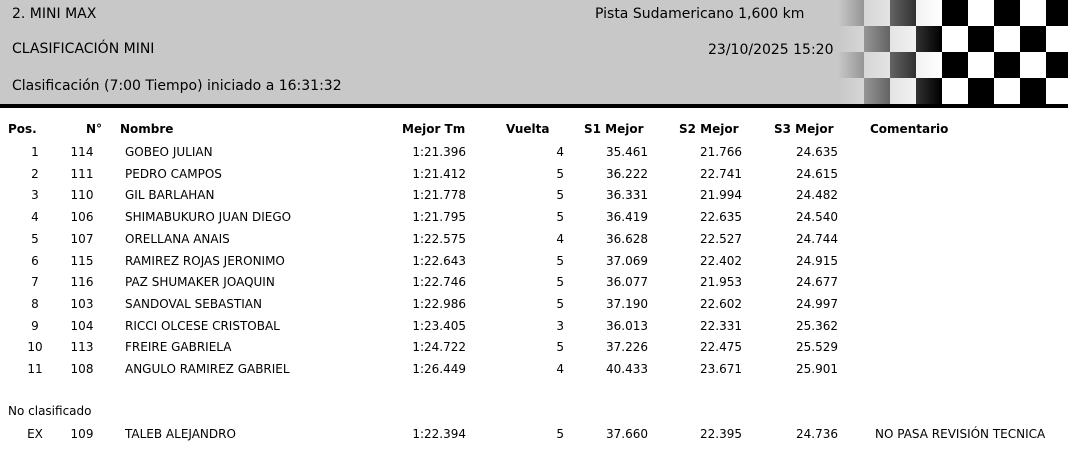 This screenshot has width=1068, height=457. I want to click on cell-best: 1:22.986, so click(439, 303).